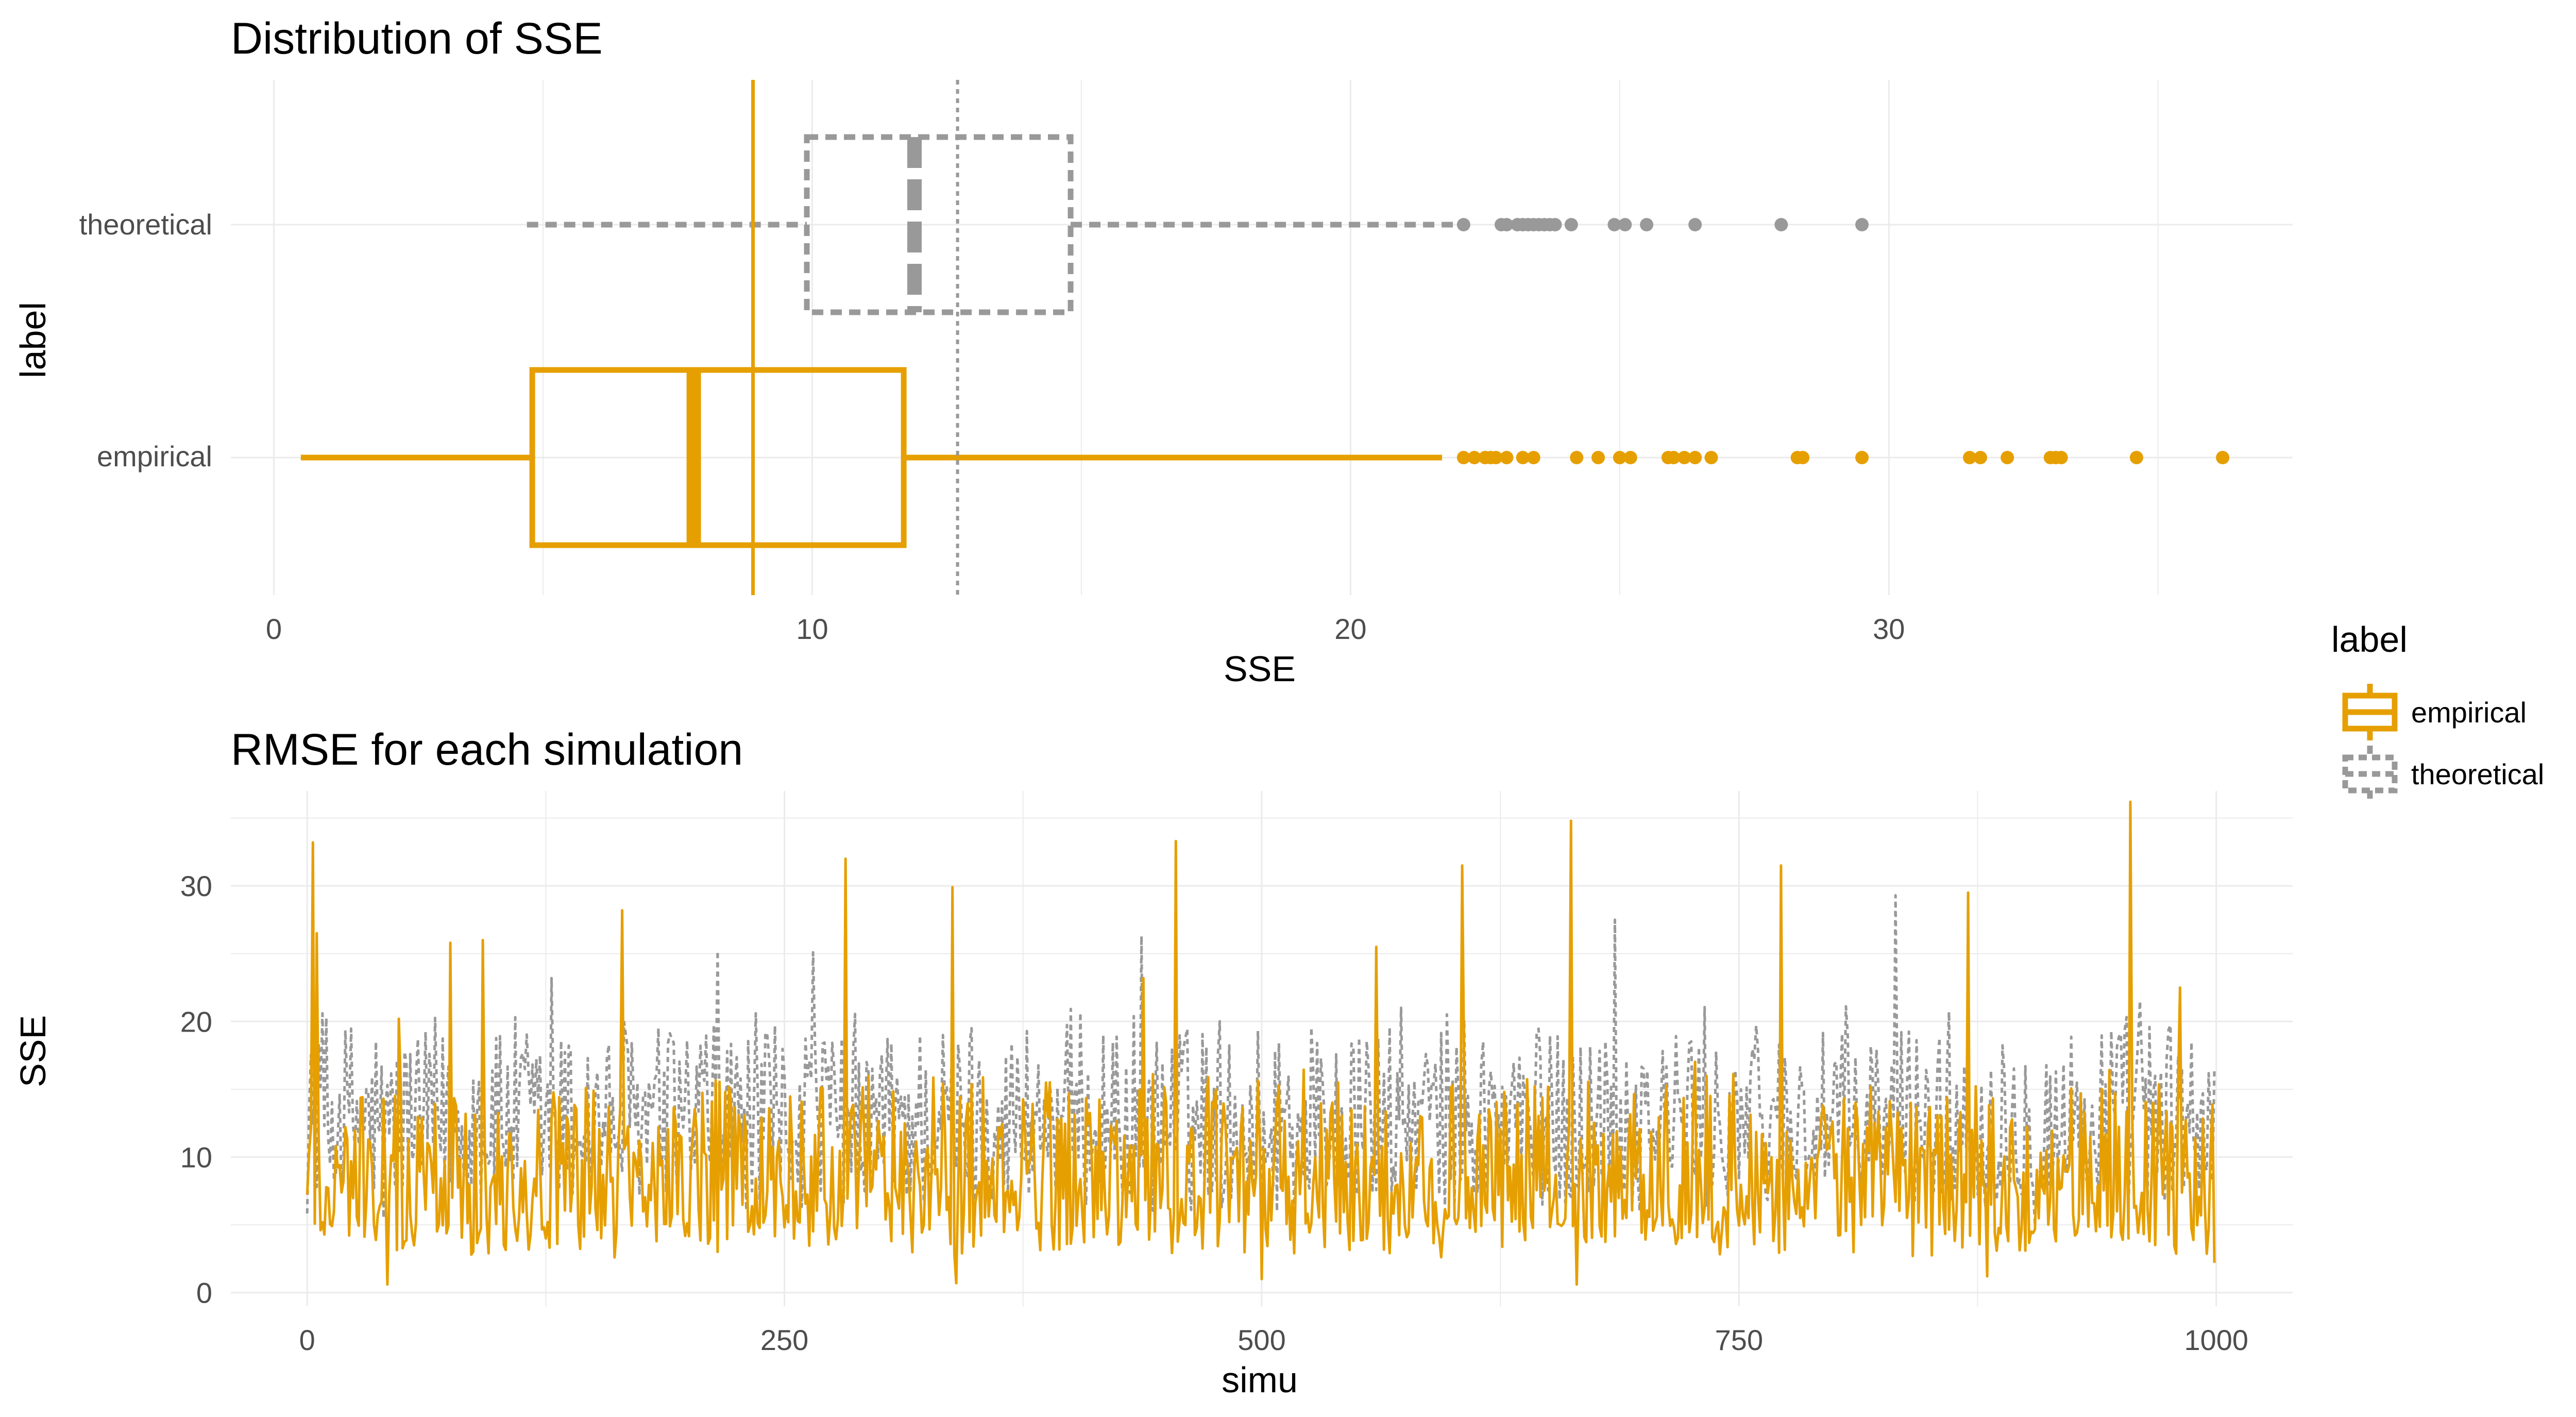  Describe the element at coordinates (145, 225) in the screenshot. I see `y-tick-label-theoretical: theoretical` at that location.